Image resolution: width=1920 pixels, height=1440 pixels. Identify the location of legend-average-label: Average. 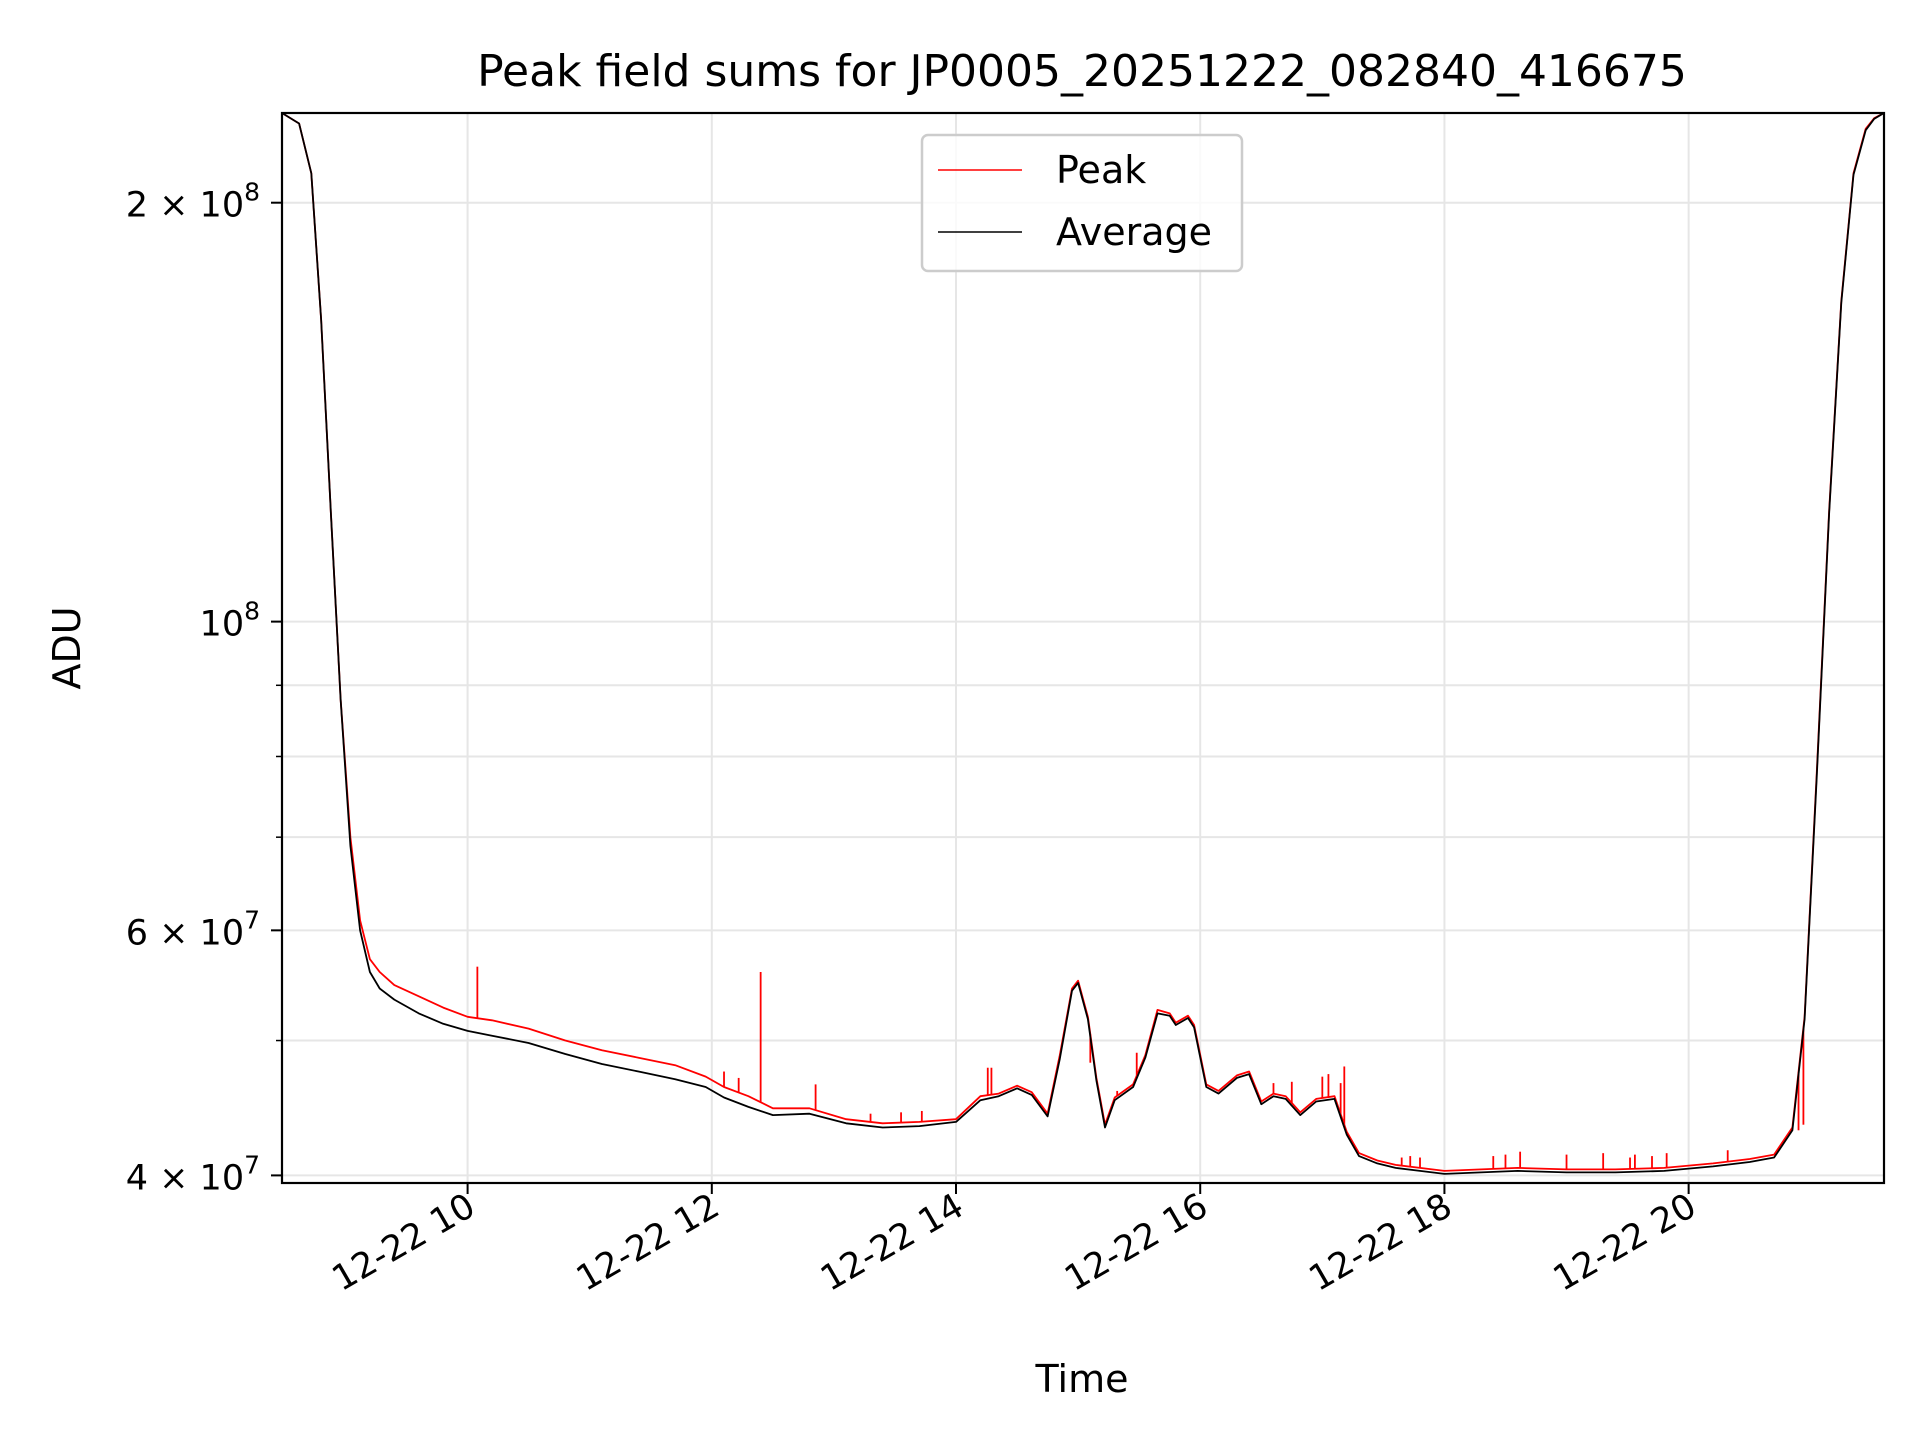
(1134, 232).